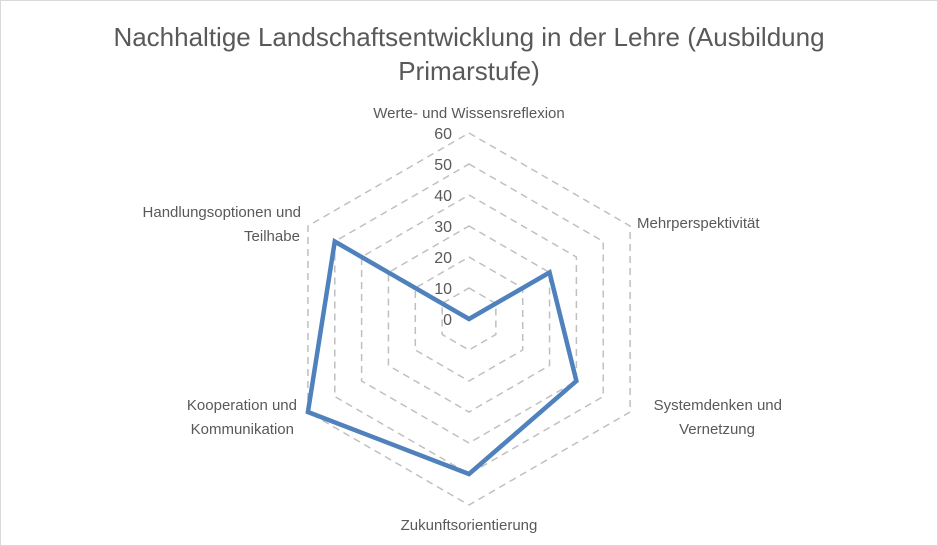  I want to click on category-label: Teilhabe, so click(272, 236).